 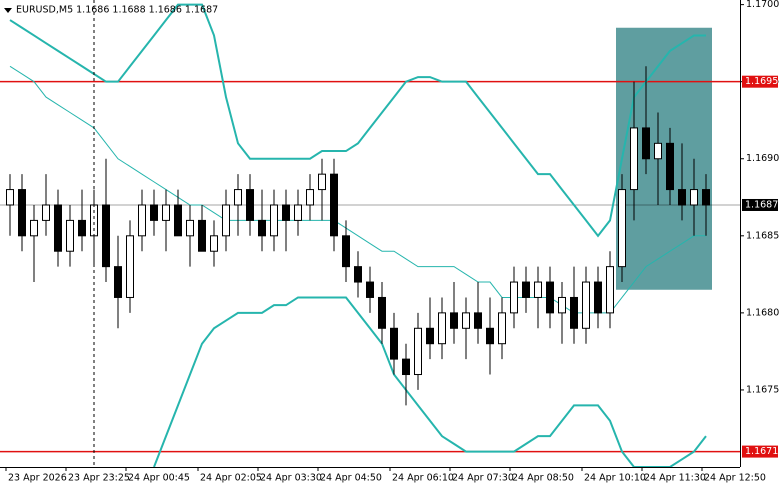 What do you see at coordinates (117, 10) in the screenshot?
I see `chart-title: EURUSD,M5 1.1686 1.1688 1.1686 1.1687` at bounding box center [117, 10].